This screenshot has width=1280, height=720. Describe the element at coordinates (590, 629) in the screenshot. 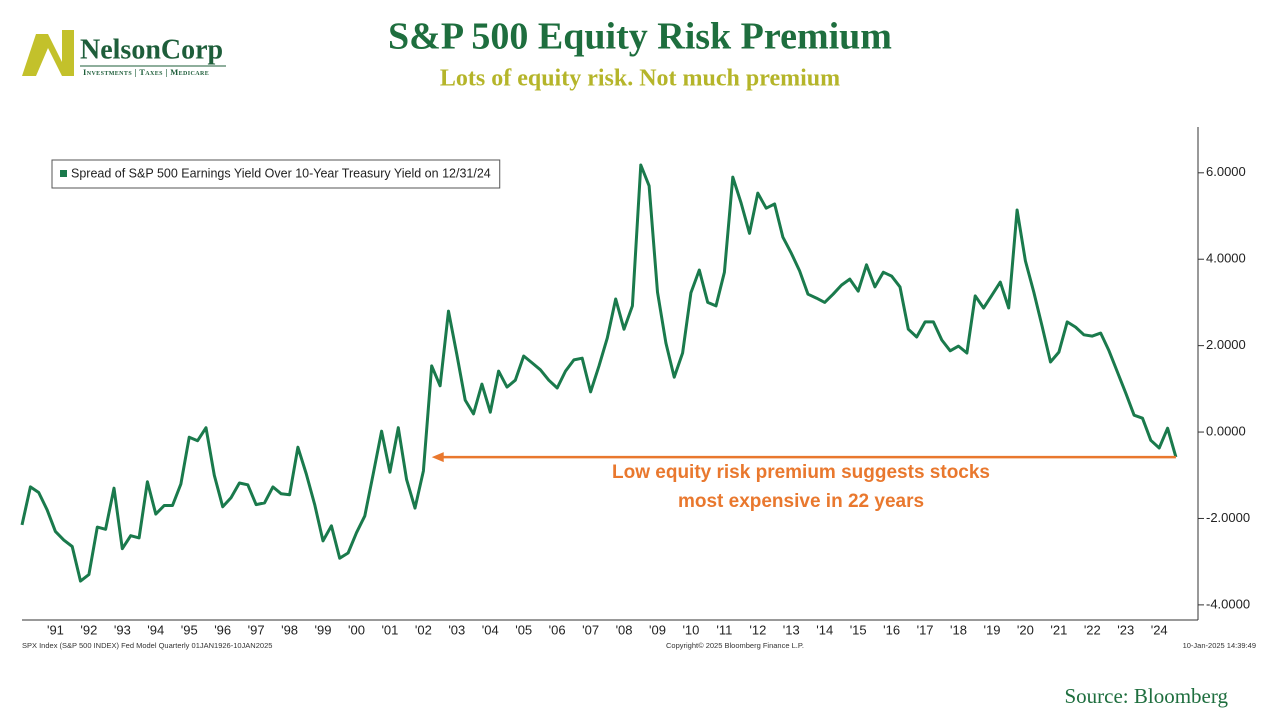

I see `x-tick-label: '07` at that location.